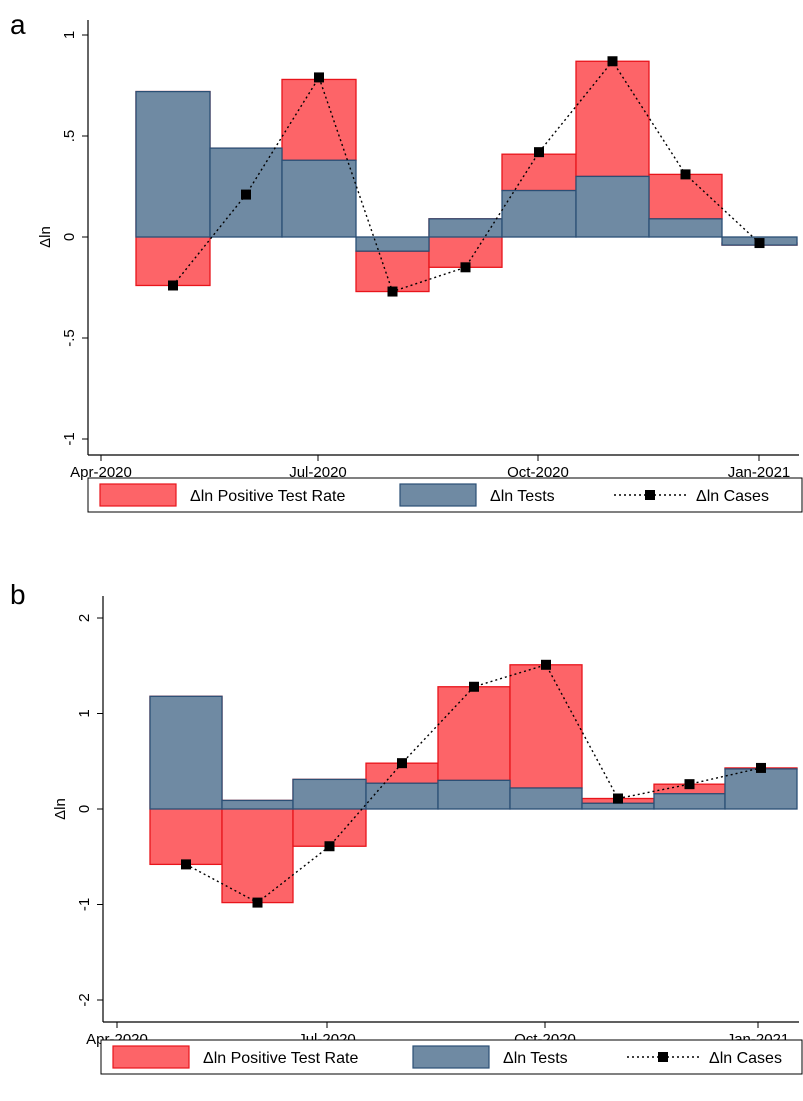  Describe the element at coordinates (69, 136) in the screenshot. I see `y-tick-label: .5` at that location.